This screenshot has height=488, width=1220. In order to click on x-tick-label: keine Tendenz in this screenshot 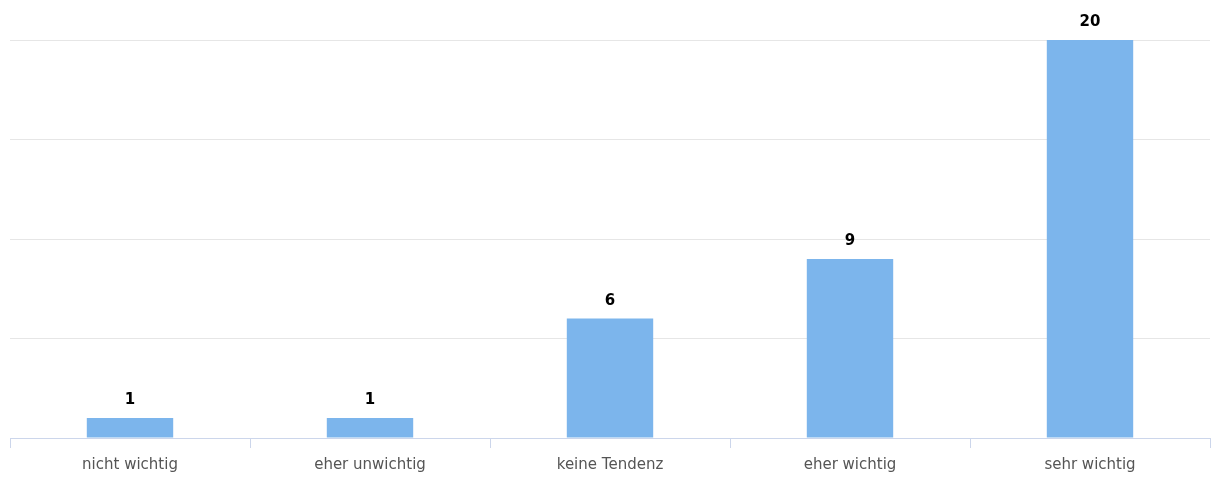, I will do `click(610, 463)`.